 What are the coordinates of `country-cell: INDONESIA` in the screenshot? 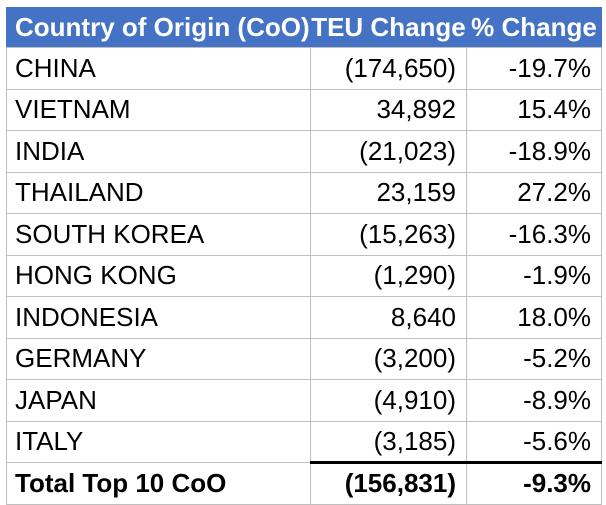 It's located at (158, 317).